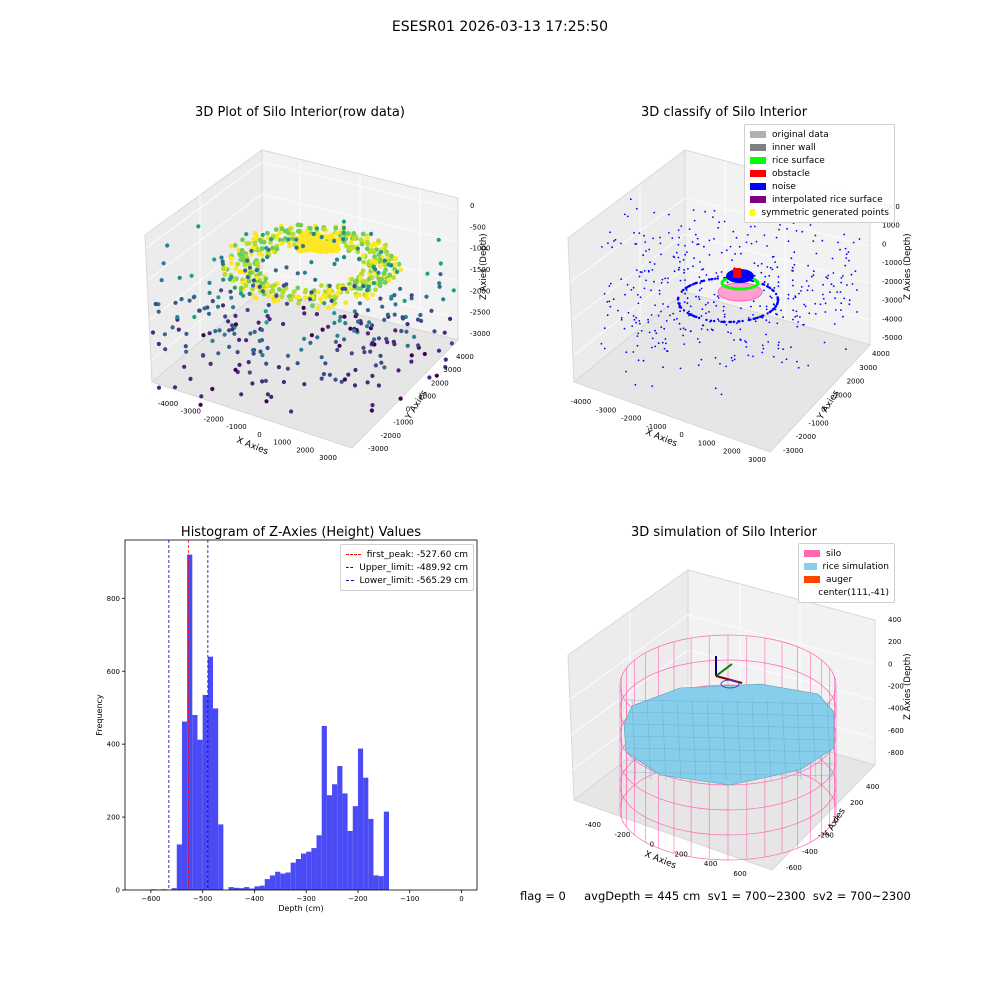 Image resolution: width=1000 pixels, height=1000 pixels. Describe the element at coordinates (793, 451) in the screenshot. I see `classify-3d-ytick-label: -3000` at that location.